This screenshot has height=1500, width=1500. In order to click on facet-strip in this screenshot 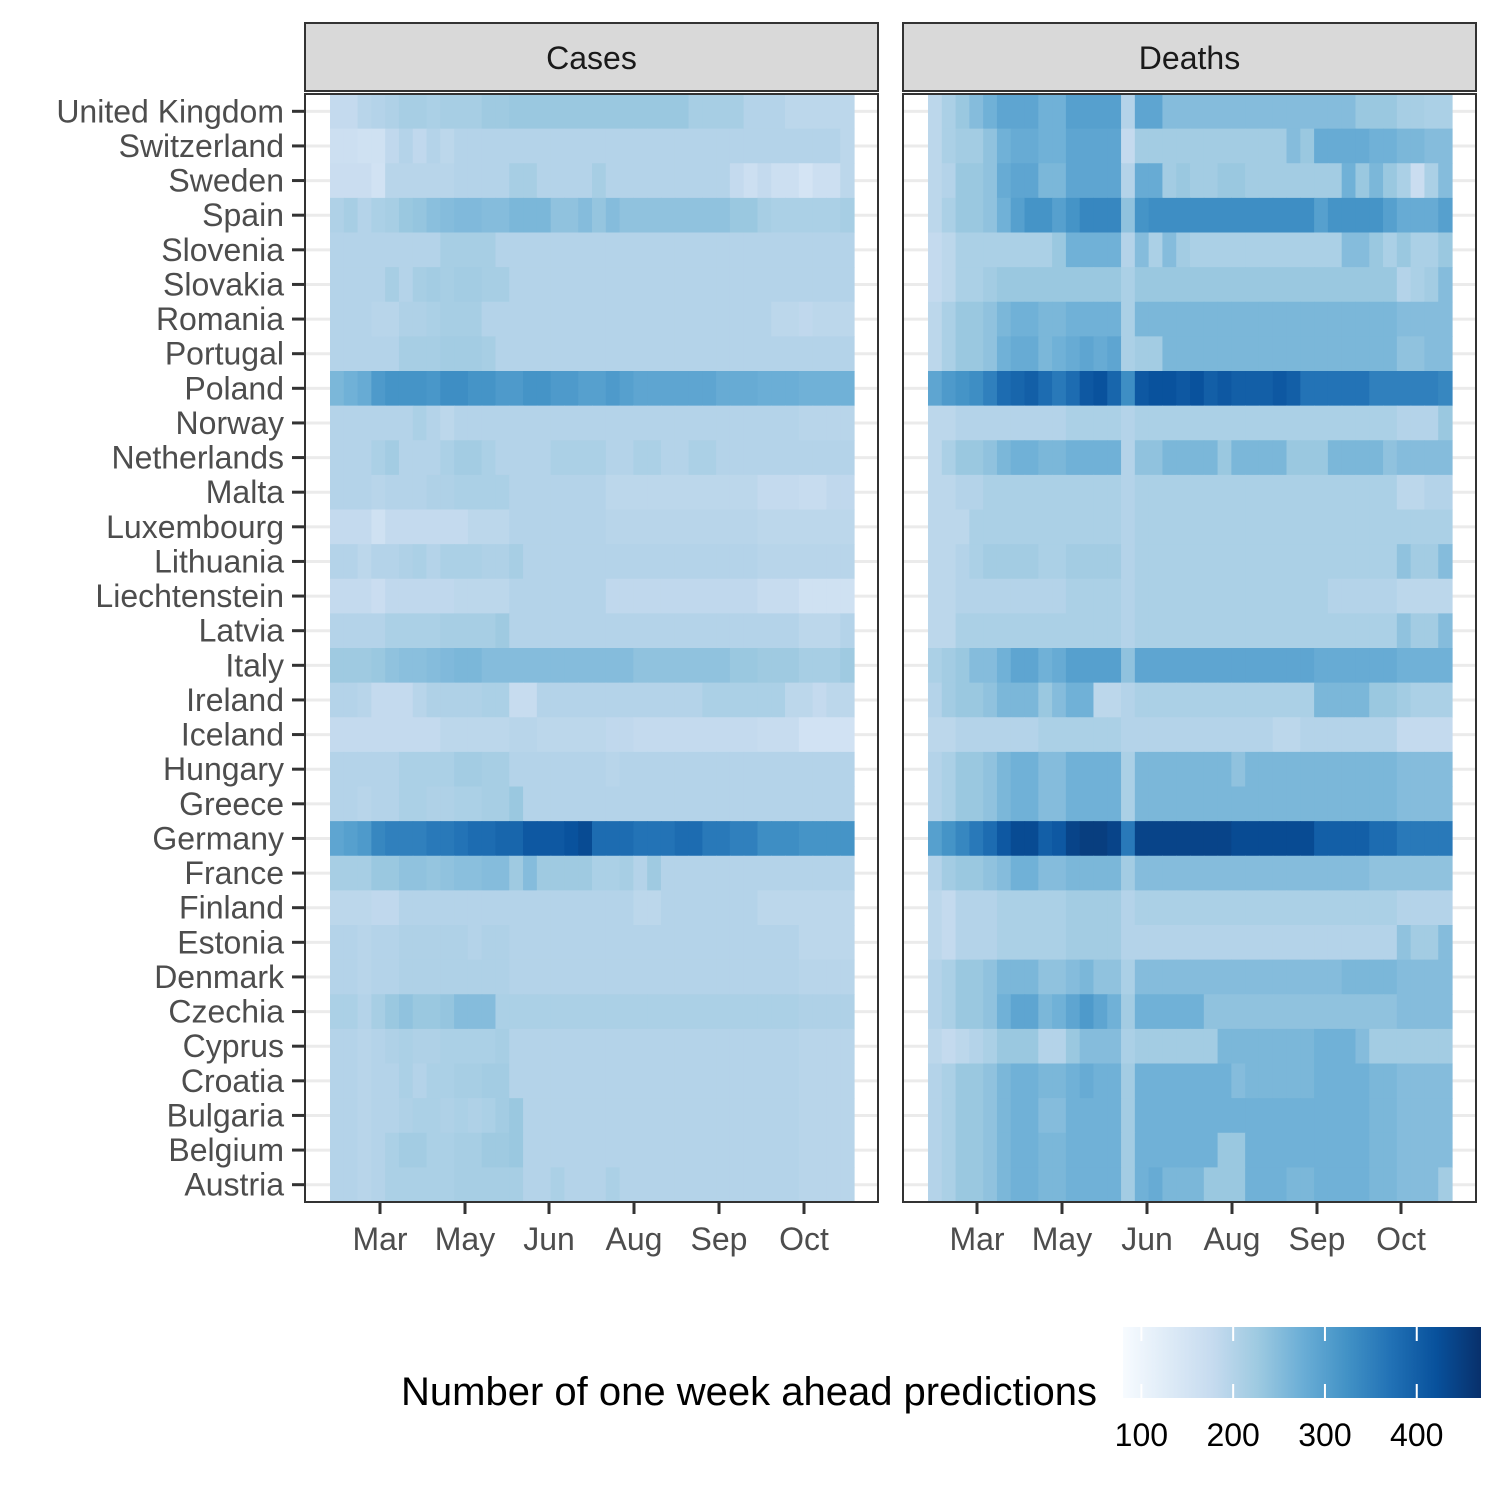, I will do `click(1189, 57)`.